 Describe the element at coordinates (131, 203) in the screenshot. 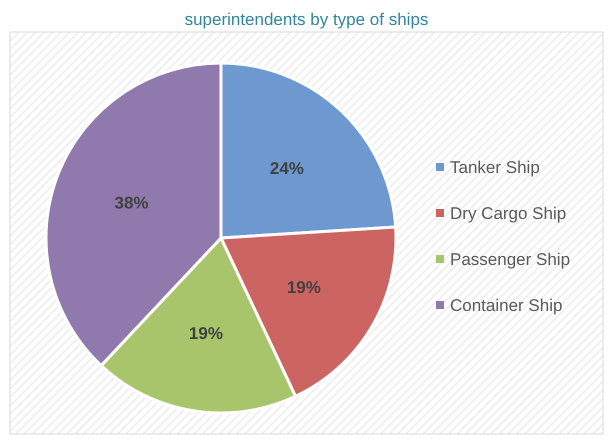

I see `data-label: 38%` at that location.